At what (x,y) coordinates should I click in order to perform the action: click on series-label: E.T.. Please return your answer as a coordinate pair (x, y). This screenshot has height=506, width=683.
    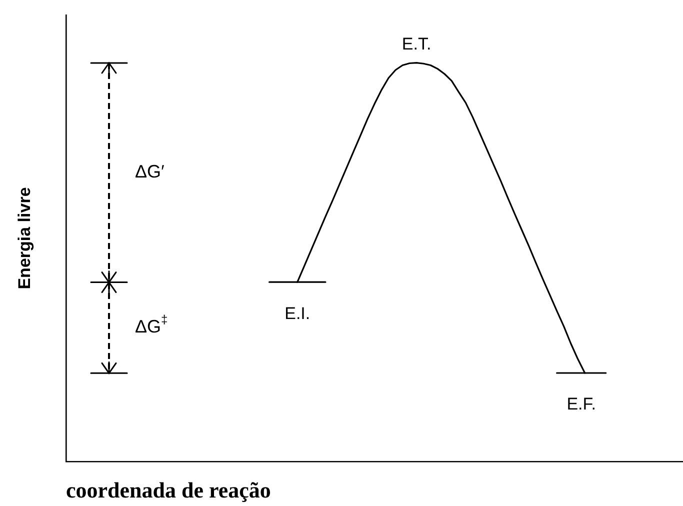
    Looking at the image, I should click on (417, 44).